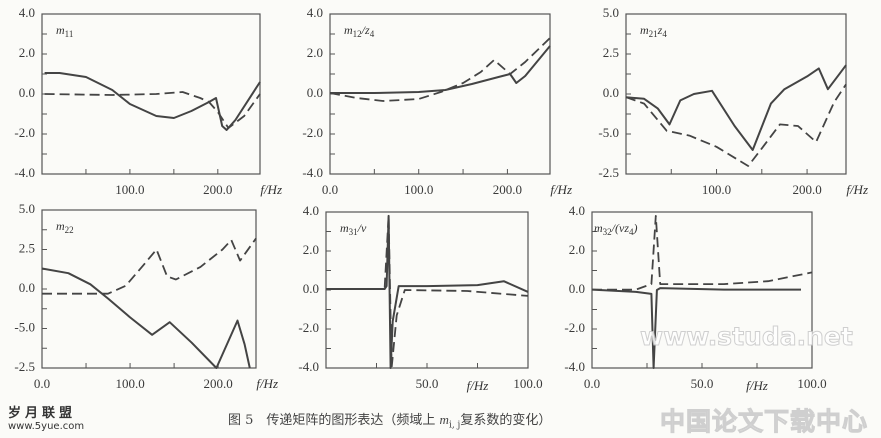 The image size is (881, 438). What do you see at coordinates (444, 419) in the screenshot?
I see `caption-var: m` at bounding box center [444, 419].